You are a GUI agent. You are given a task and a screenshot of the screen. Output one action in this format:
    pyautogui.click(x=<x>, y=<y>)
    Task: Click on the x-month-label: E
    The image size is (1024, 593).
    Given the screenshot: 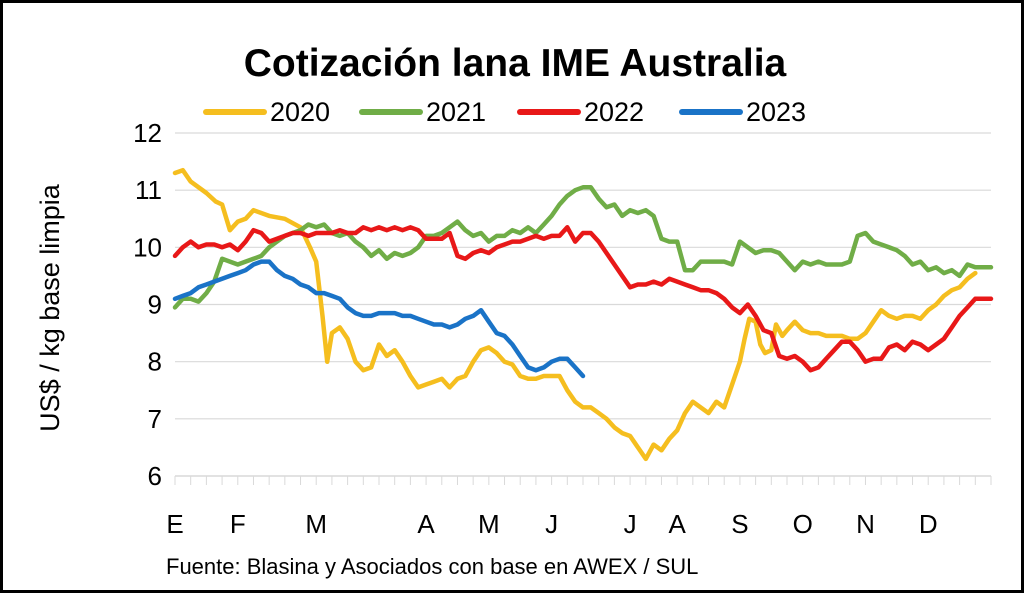 What is the action you would take?
    pyautogui.click(x=174, y=524)
    